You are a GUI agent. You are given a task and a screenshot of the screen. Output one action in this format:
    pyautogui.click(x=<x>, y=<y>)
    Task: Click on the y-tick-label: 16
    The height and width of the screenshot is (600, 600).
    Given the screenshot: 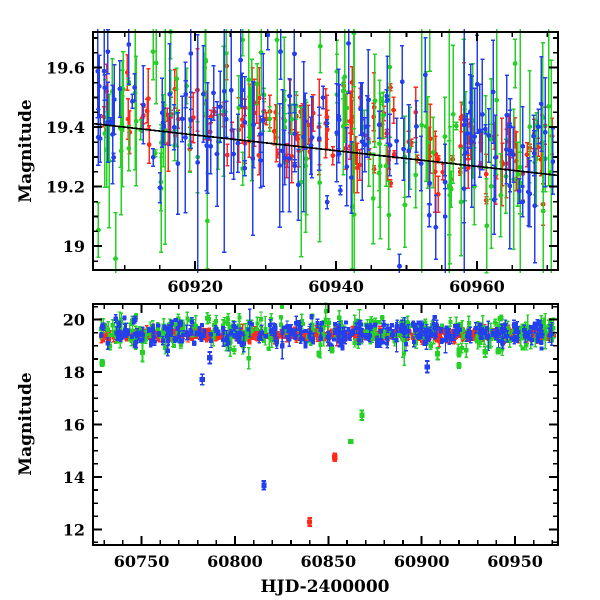 What is the action you would take?
    pyautogui.click(x=74, y=425)
    